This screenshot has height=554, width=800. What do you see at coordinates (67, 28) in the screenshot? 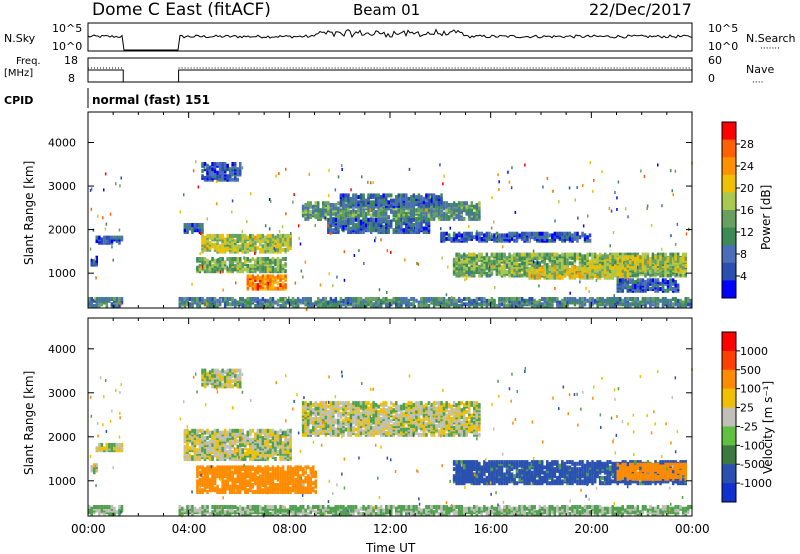
I see `nsky-tick-top: 10^5` at bounding box center [67, 28].